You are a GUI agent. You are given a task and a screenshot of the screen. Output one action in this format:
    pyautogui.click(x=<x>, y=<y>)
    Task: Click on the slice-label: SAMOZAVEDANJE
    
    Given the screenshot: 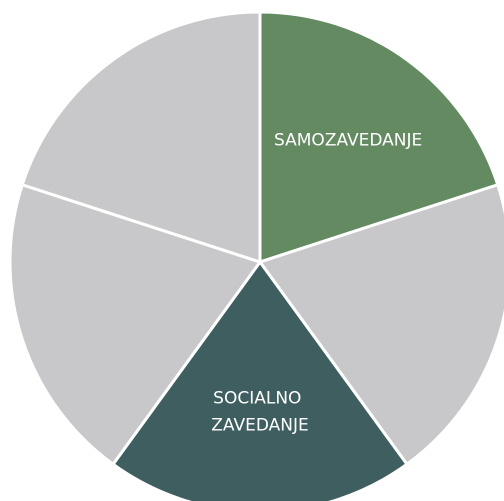 What is the action you would take?
    pyautogui.click(x=348, y=141)
    